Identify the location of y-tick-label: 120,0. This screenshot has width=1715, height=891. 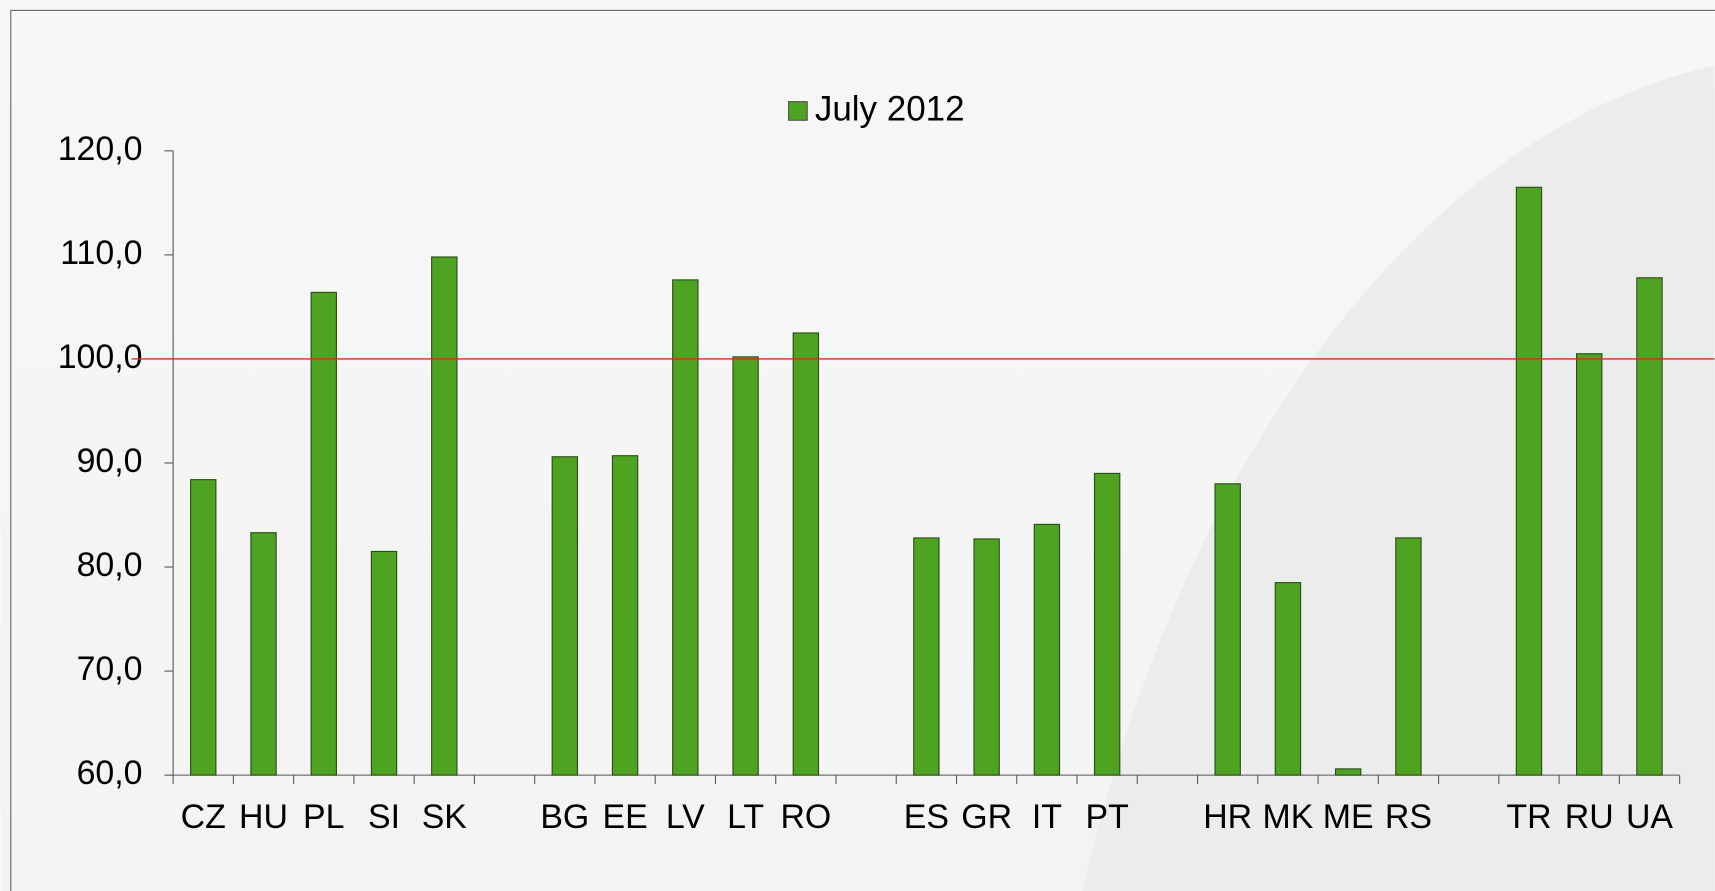
(100, 149).